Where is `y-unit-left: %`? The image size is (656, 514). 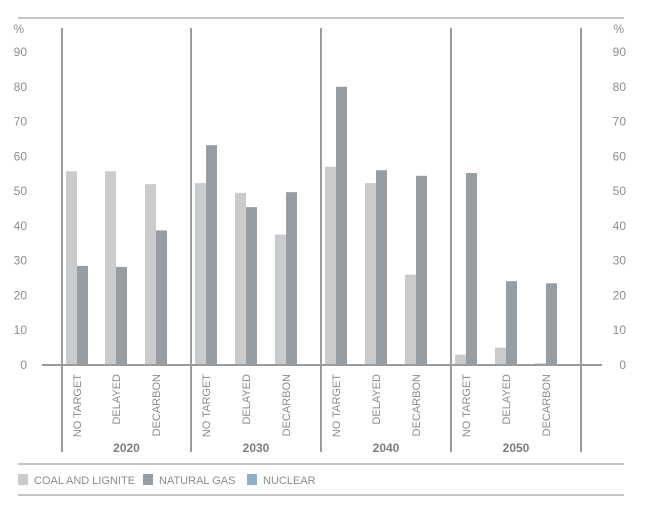
y-unit-left: % is located at coordinates (18, 29).